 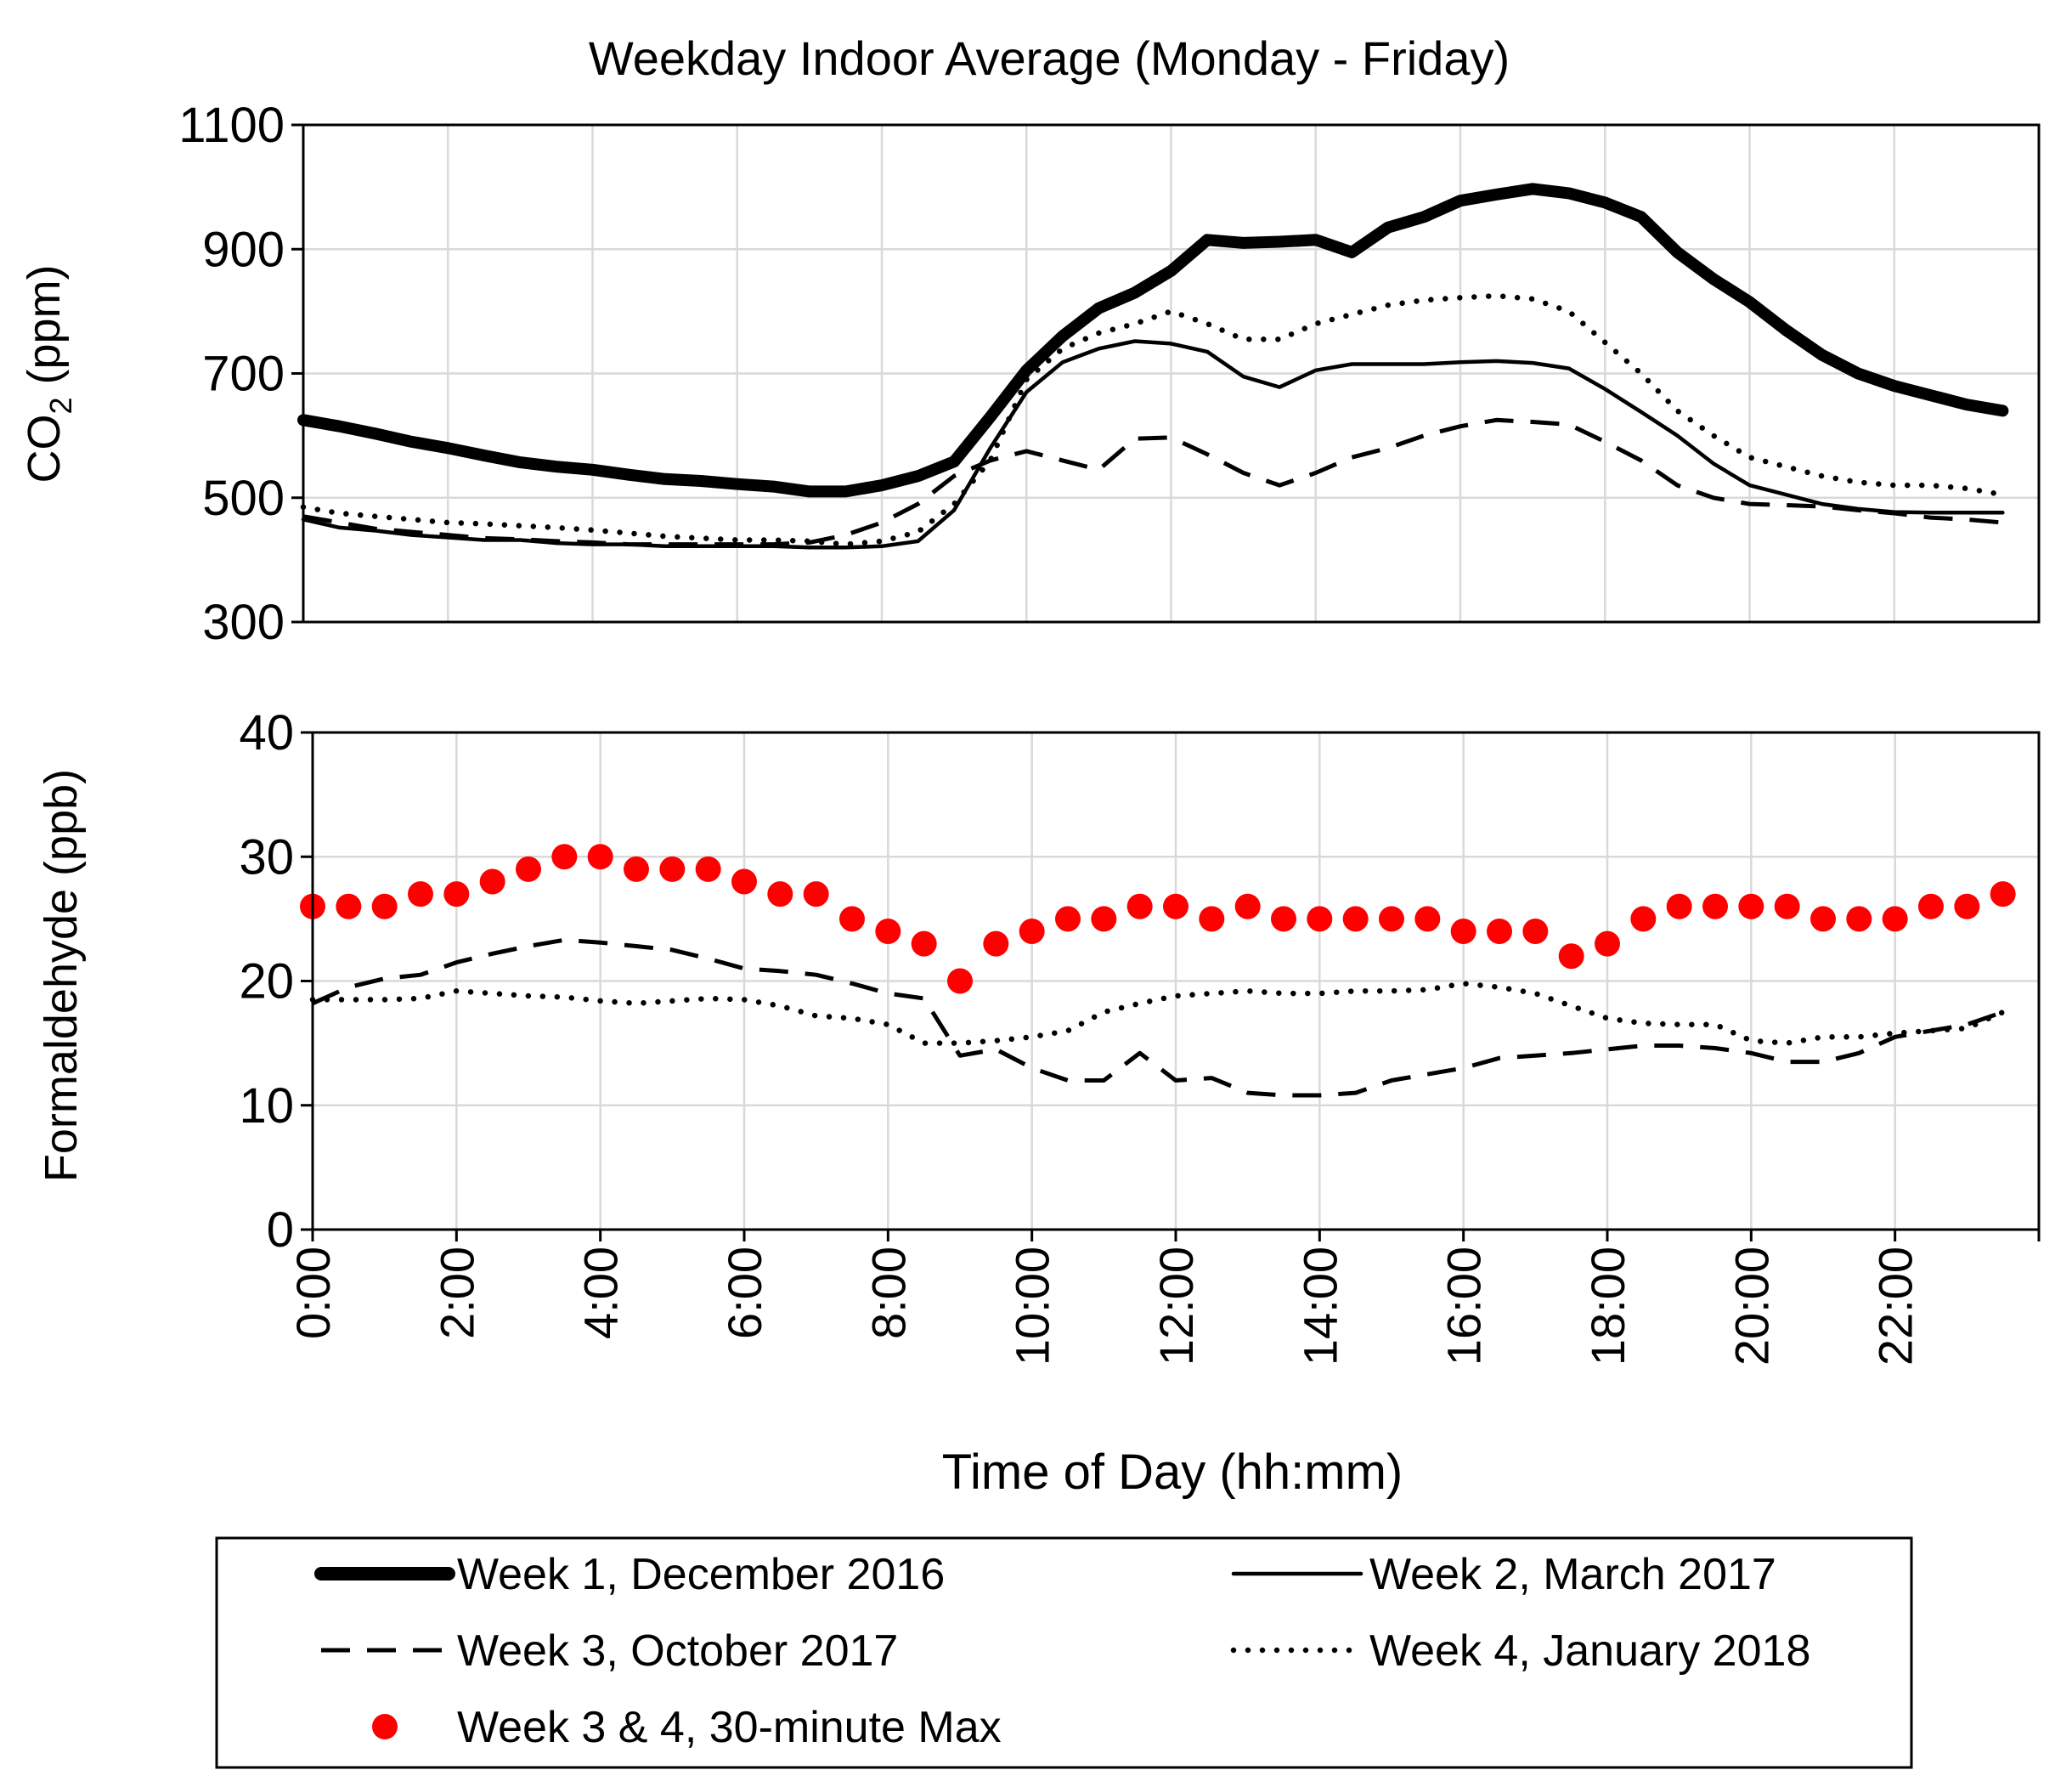 What do you see at coordinates (1176, 1306) in the screenshot?
I see `x-tick-label: 12:00` at bounding box center [1176, 1306].